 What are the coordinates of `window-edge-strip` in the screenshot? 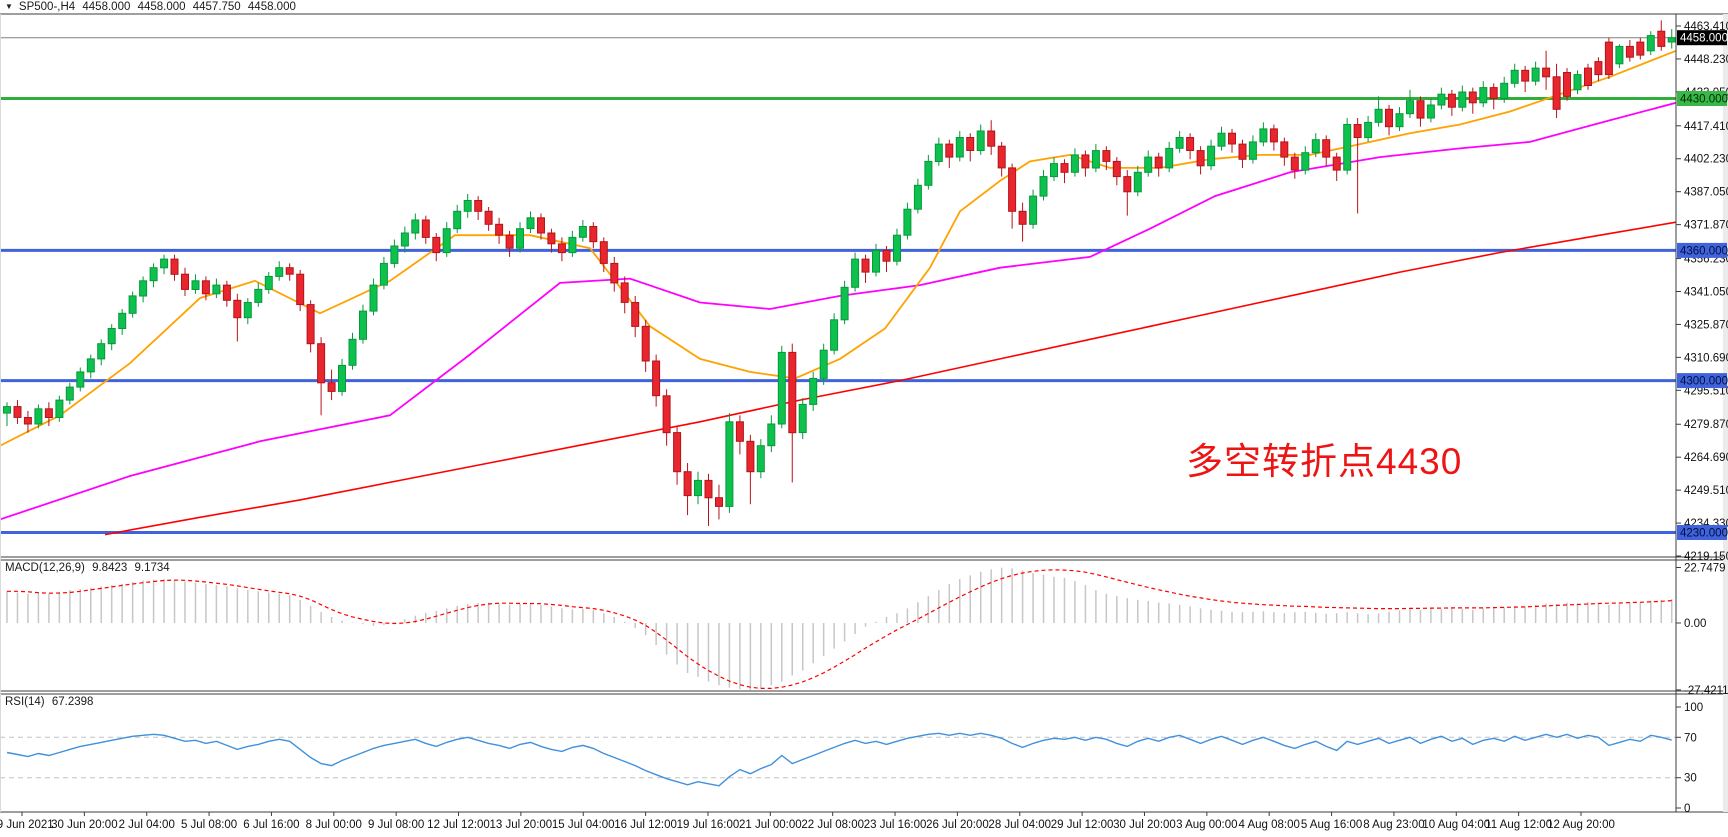 It's located at (1725, 413).